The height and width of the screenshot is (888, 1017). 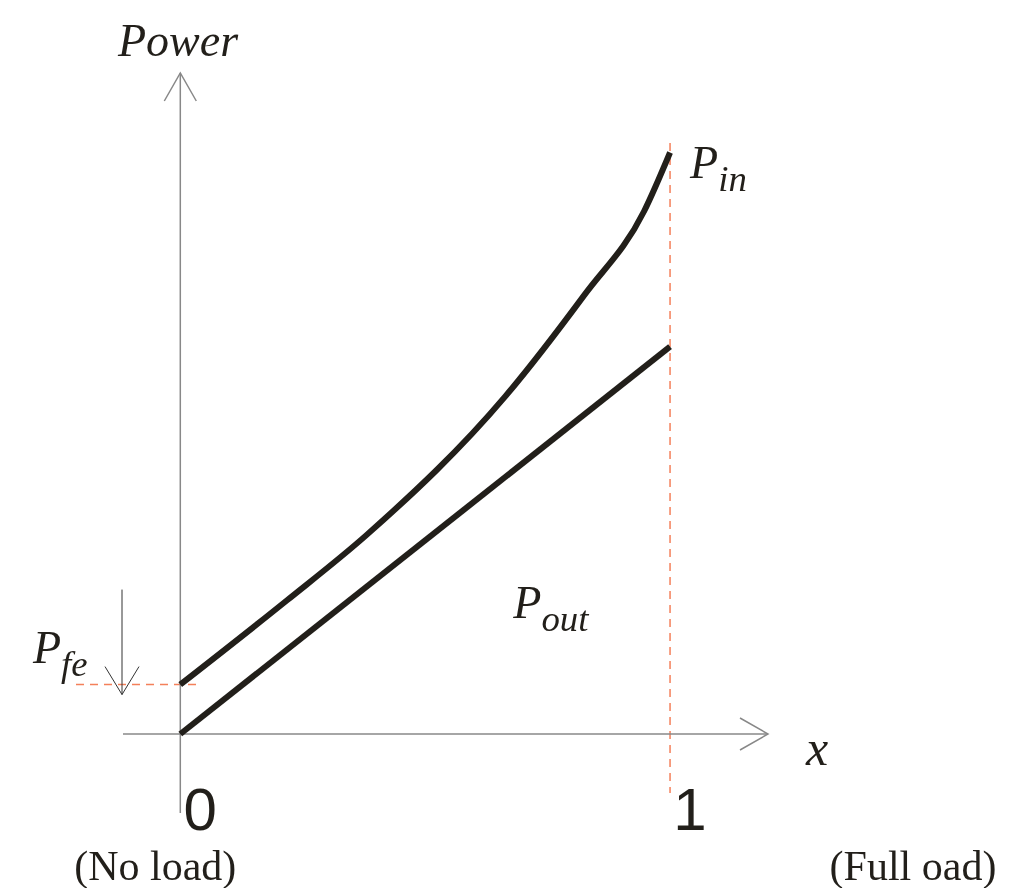 What do you see at coordinates (60, 652) in the screenshot?
I see `ref-line-label: P$_{fe}$` at bounding box center [60, 652].